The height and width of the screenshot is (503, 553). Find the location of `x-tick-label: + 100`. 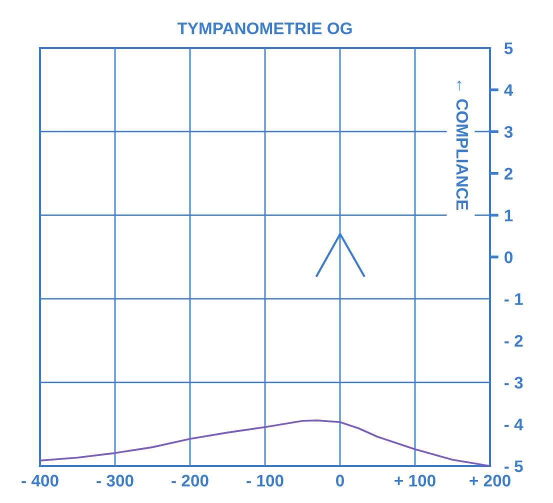

x-tick-label: + 100 is located at coordinates (415, 480).